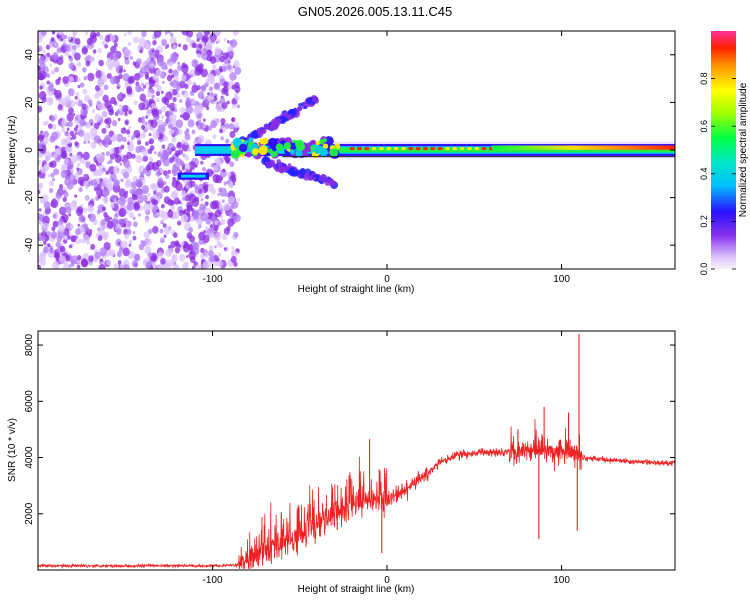 The image size is (750, 600). Describe the element at coordinates (29, 245) in the screenshot. I see `spectrogram-y-tick-label: -40` at that location.